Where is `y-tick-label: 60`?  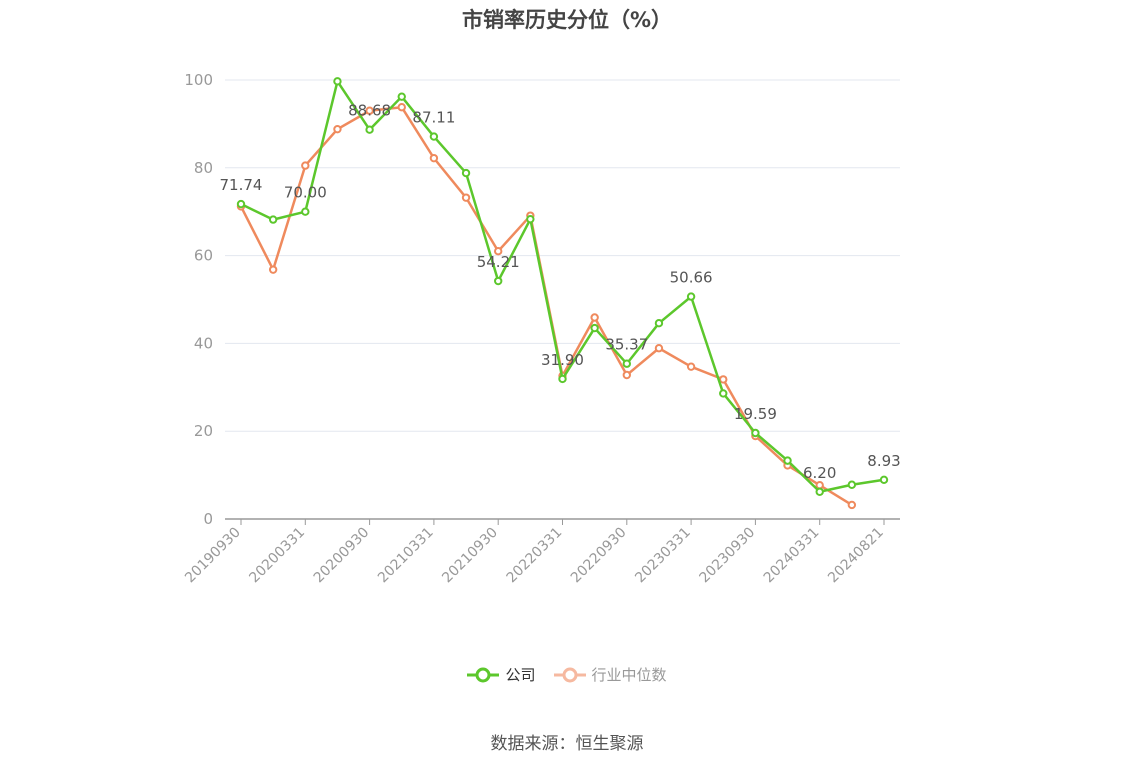
y-tick-label: 60 is located at coordinates (203, 256).